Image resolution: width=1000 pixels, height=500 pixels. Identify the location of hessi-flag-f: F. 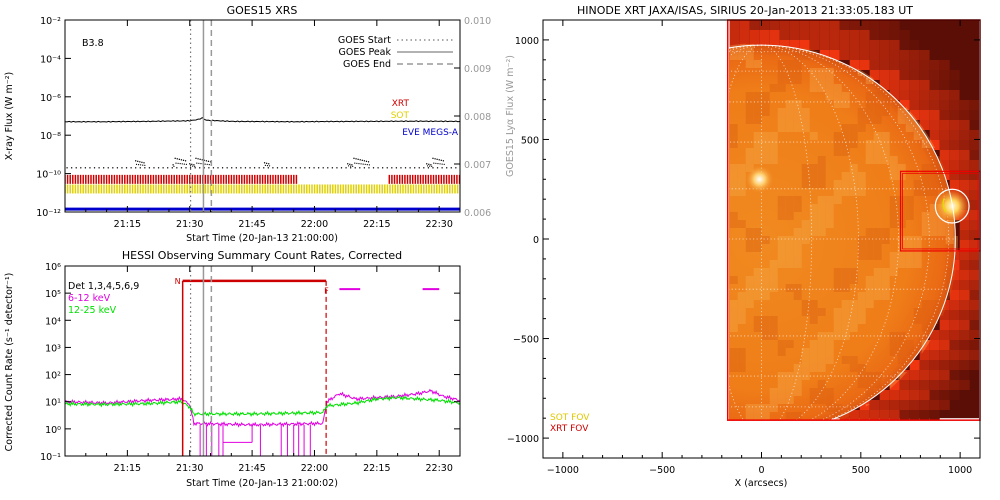
(326, 290).